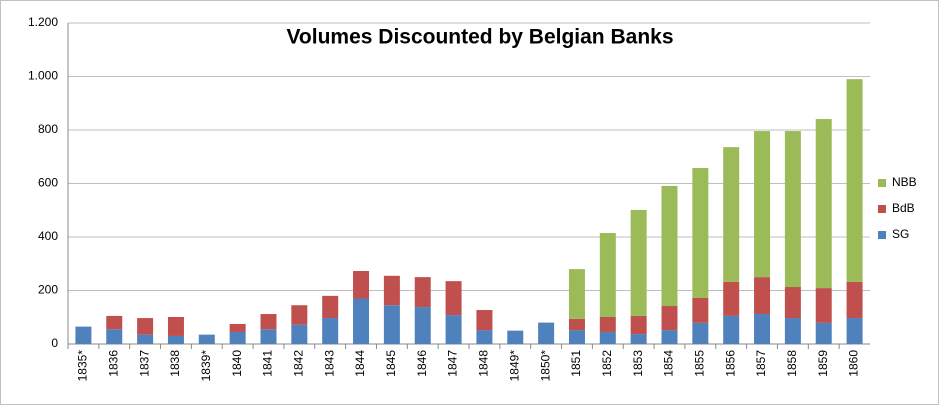 This screenshot has width=939, height=405. I want to click on x-tick-label: 1853, so click(638, 363).